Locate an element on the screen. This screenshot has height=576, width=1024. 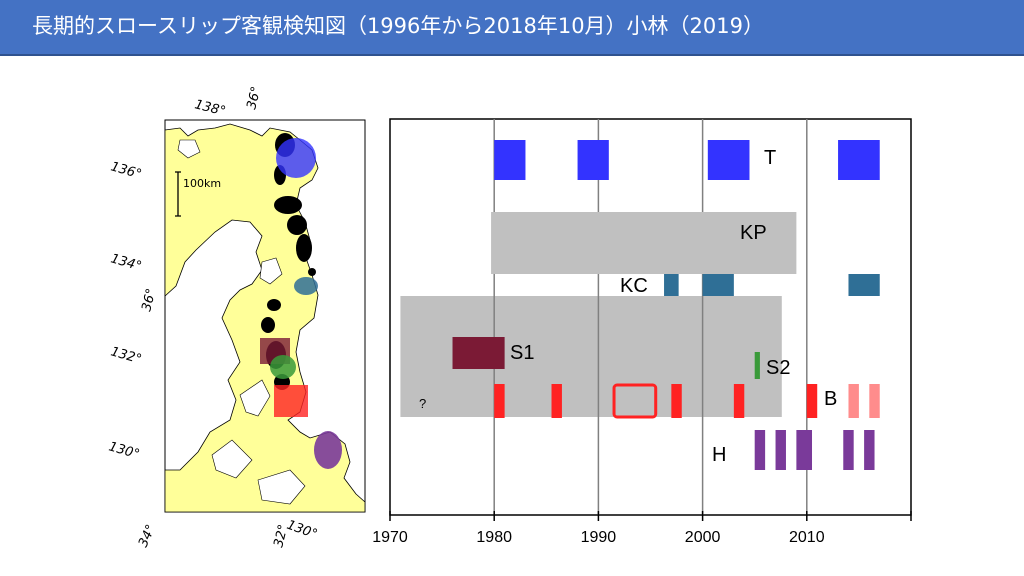
region-B is located at coordinates (291, 401).